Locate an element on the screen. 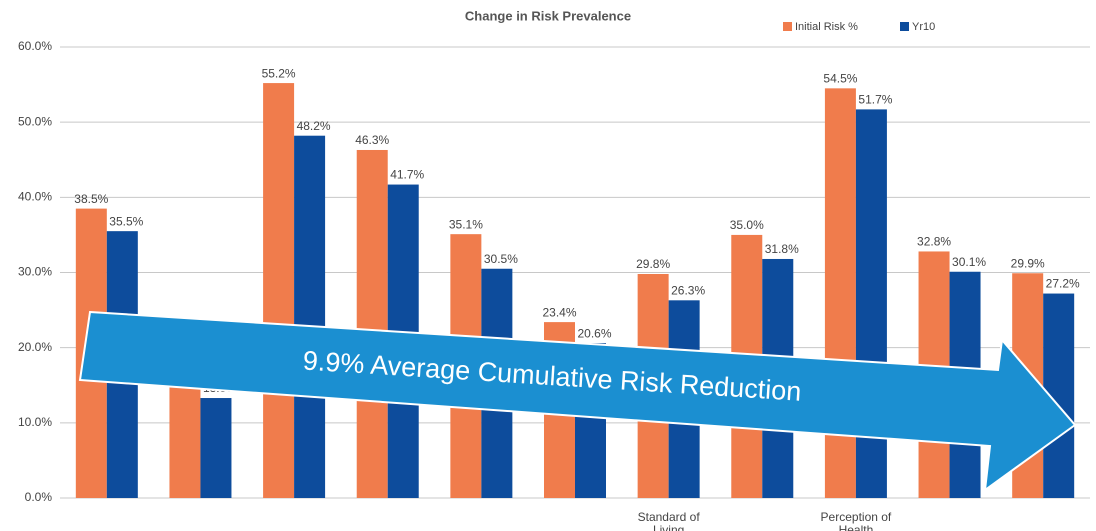 The image size is (1096, 531). data-label: 38.5% is located at coordinates (91, 199).